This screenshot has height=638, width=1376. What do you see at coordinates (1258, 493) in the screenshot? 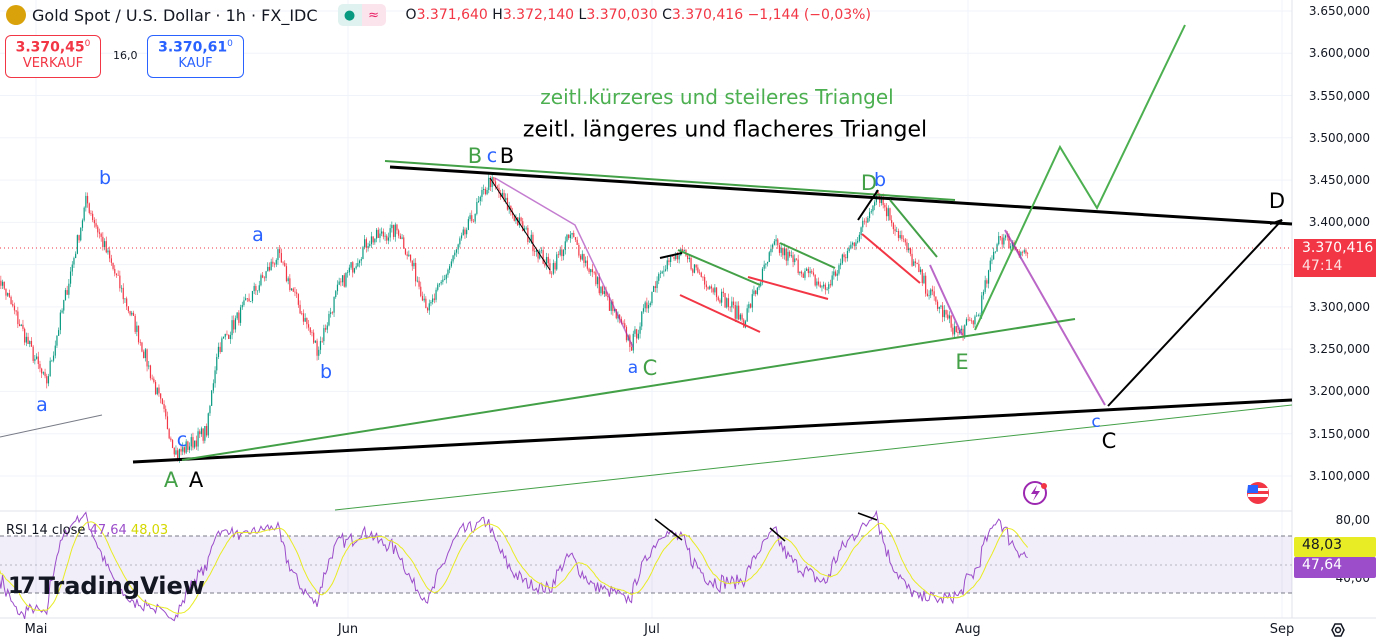
I see `us-flag-icon` at bounding box center [1258, 493].